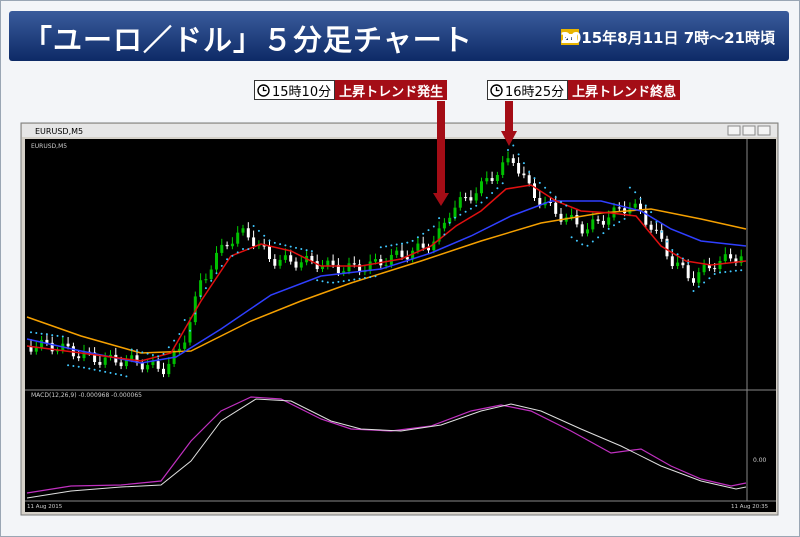 The width and height of the screenshot is (800, 537). Describe the element at coordinates (509, 123) in the screenshot. I see `arrow` at that location.